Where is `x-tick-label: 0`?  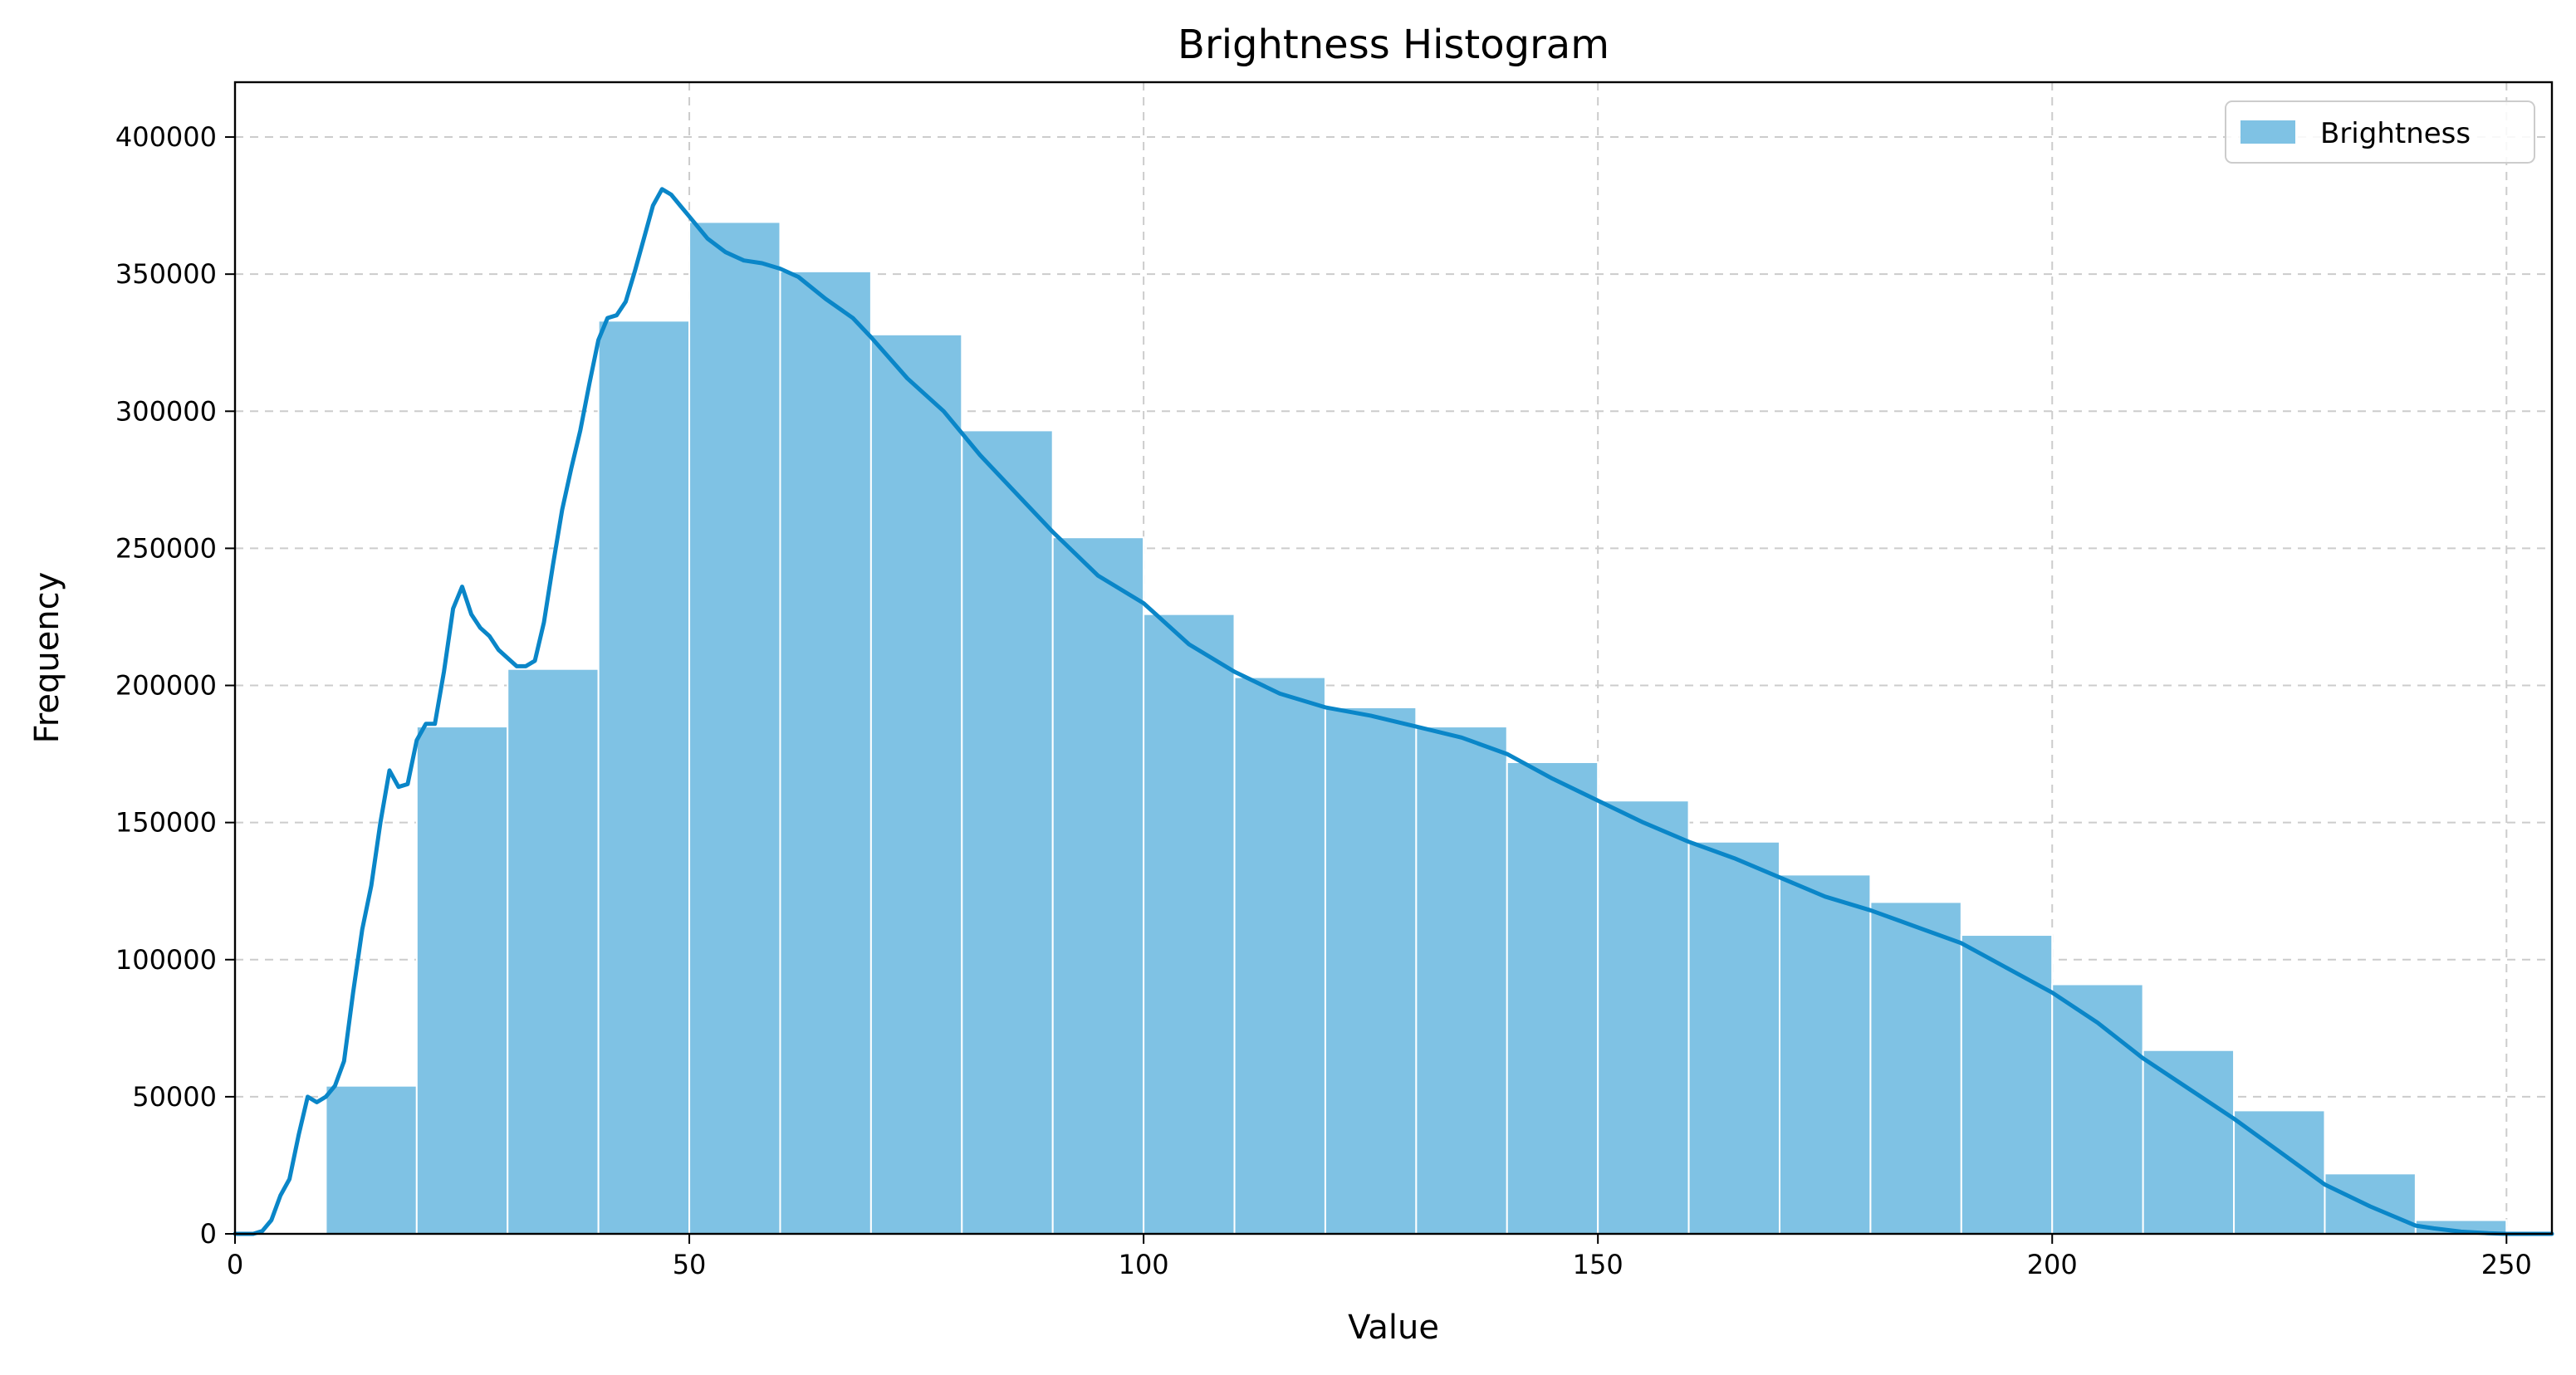 x-tick-label: 0 is located at coordinates (235, 1264).